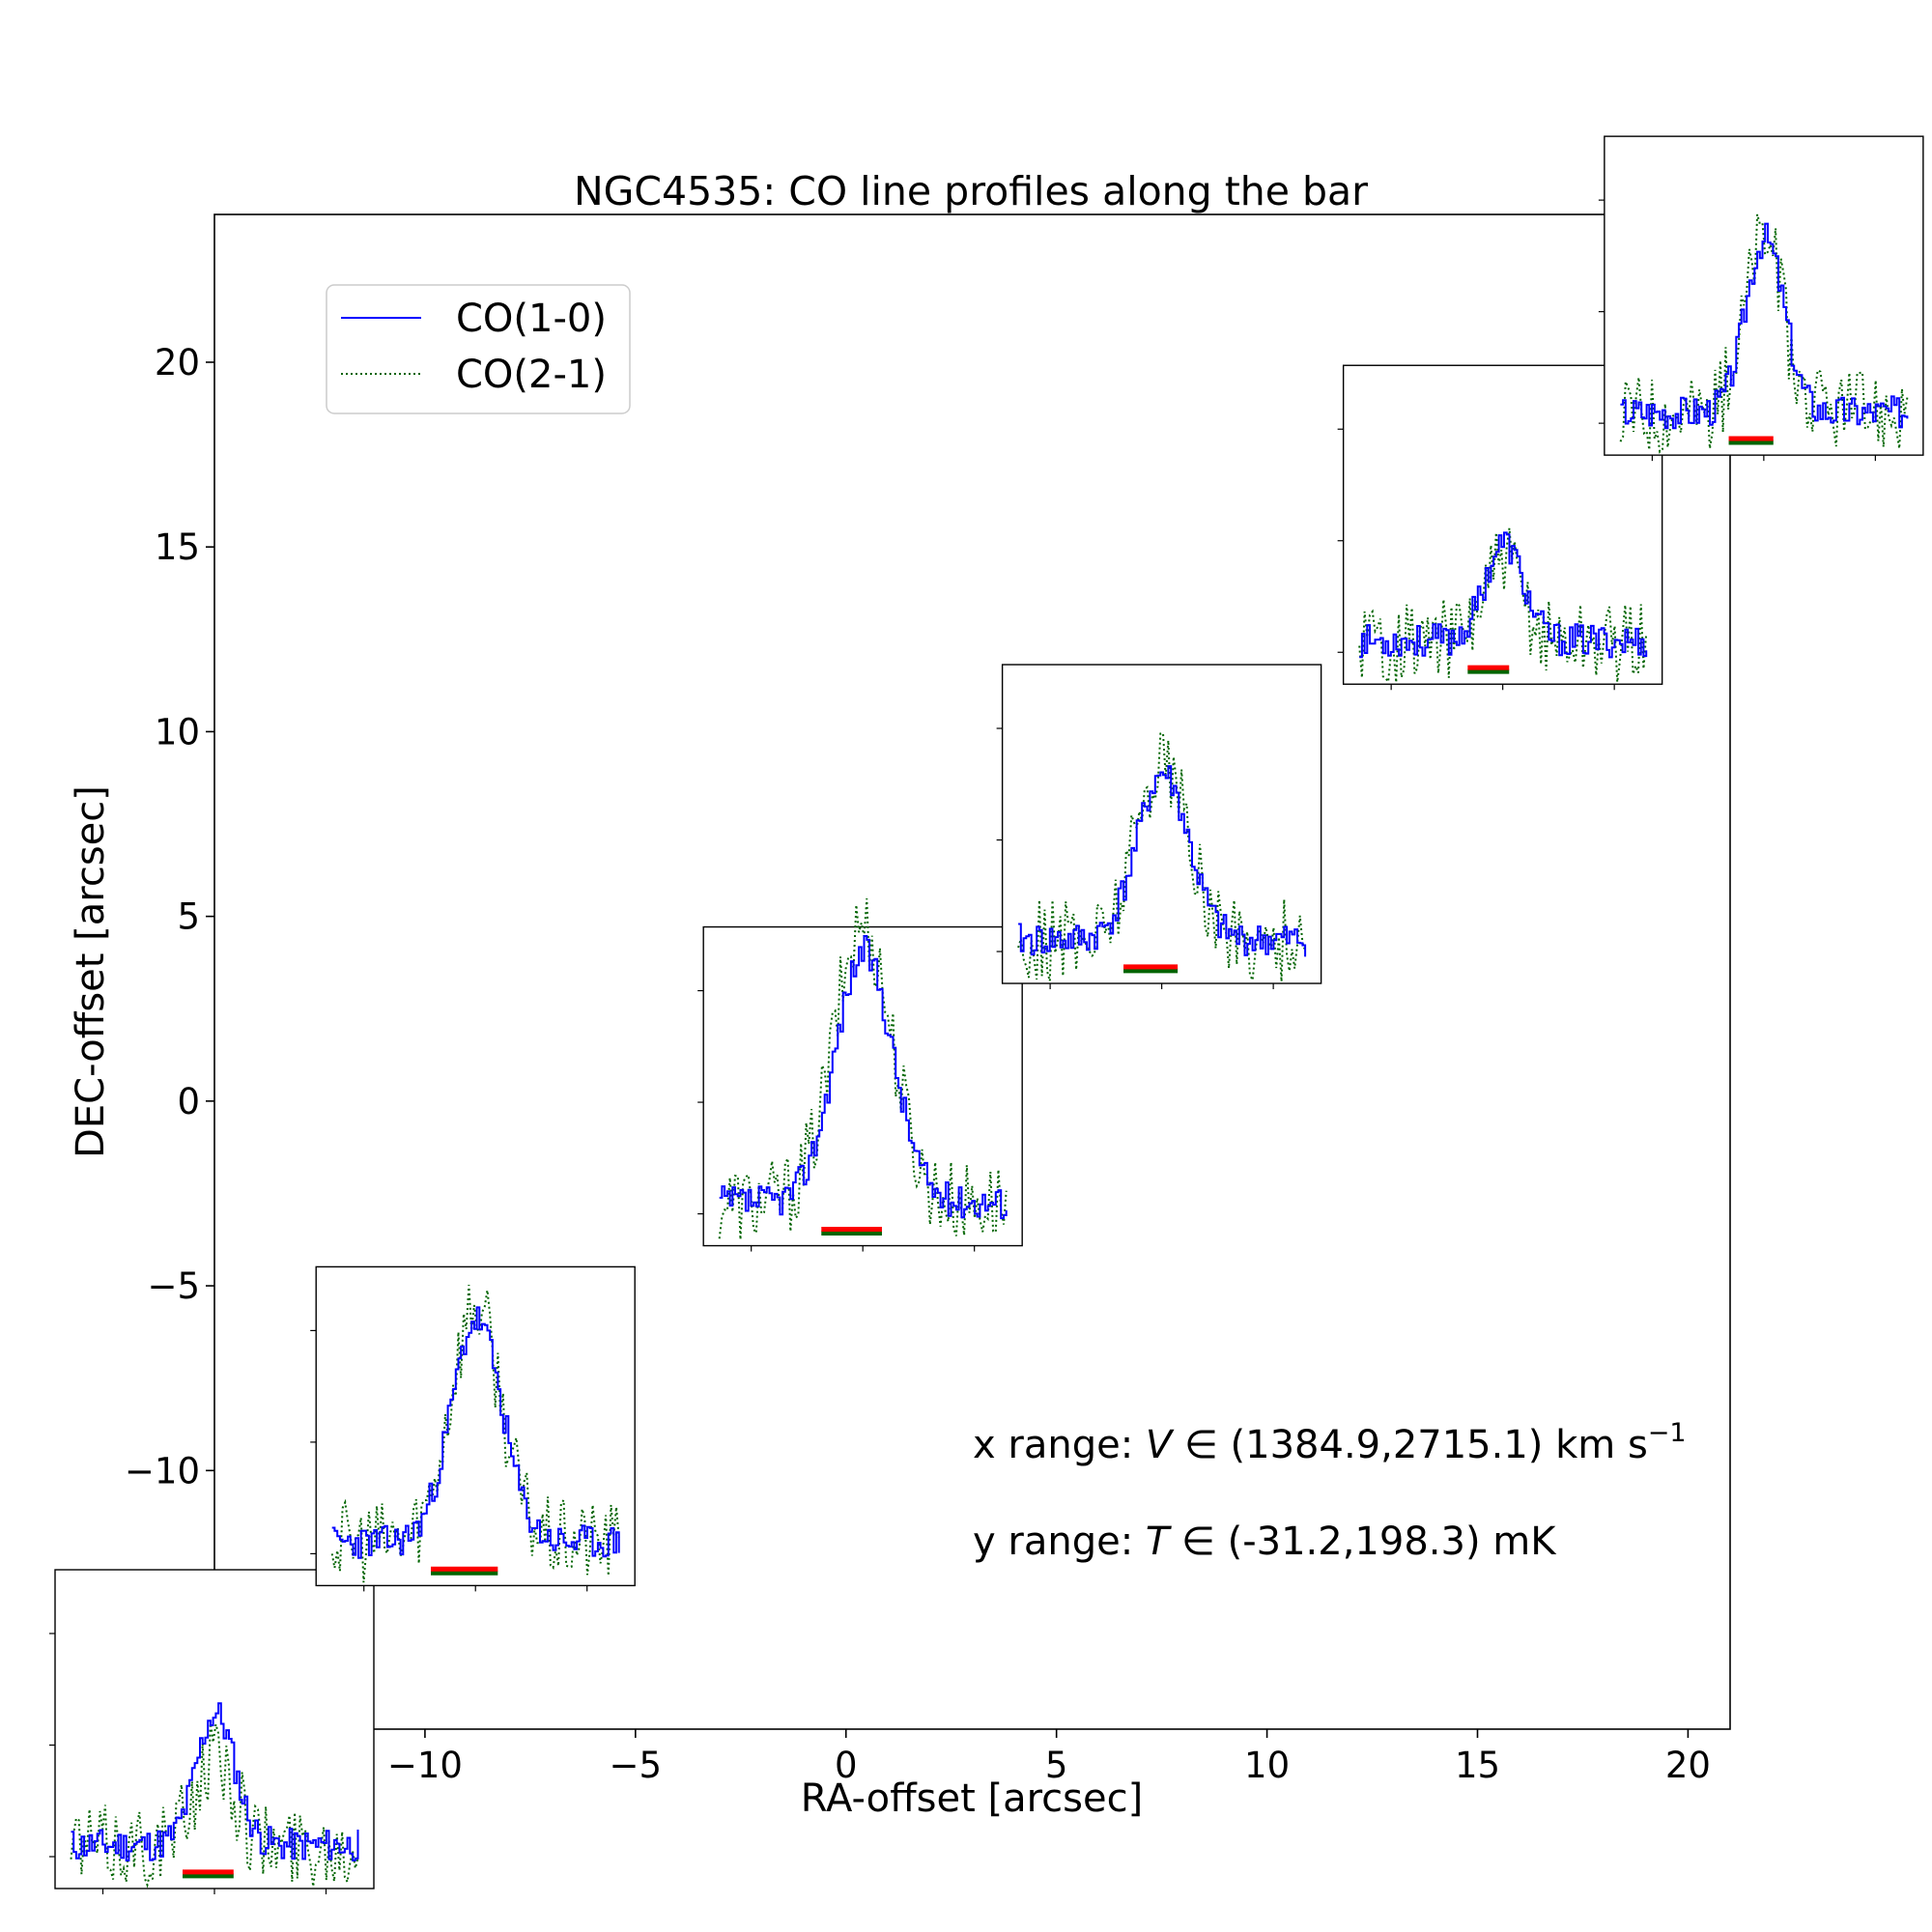 This screenshot has height=1932, width=1932. Describe the element at coordinates (972, 1798) in the screenshot. I see `x-axis-title: RA-offset [arcsec]` at that location.